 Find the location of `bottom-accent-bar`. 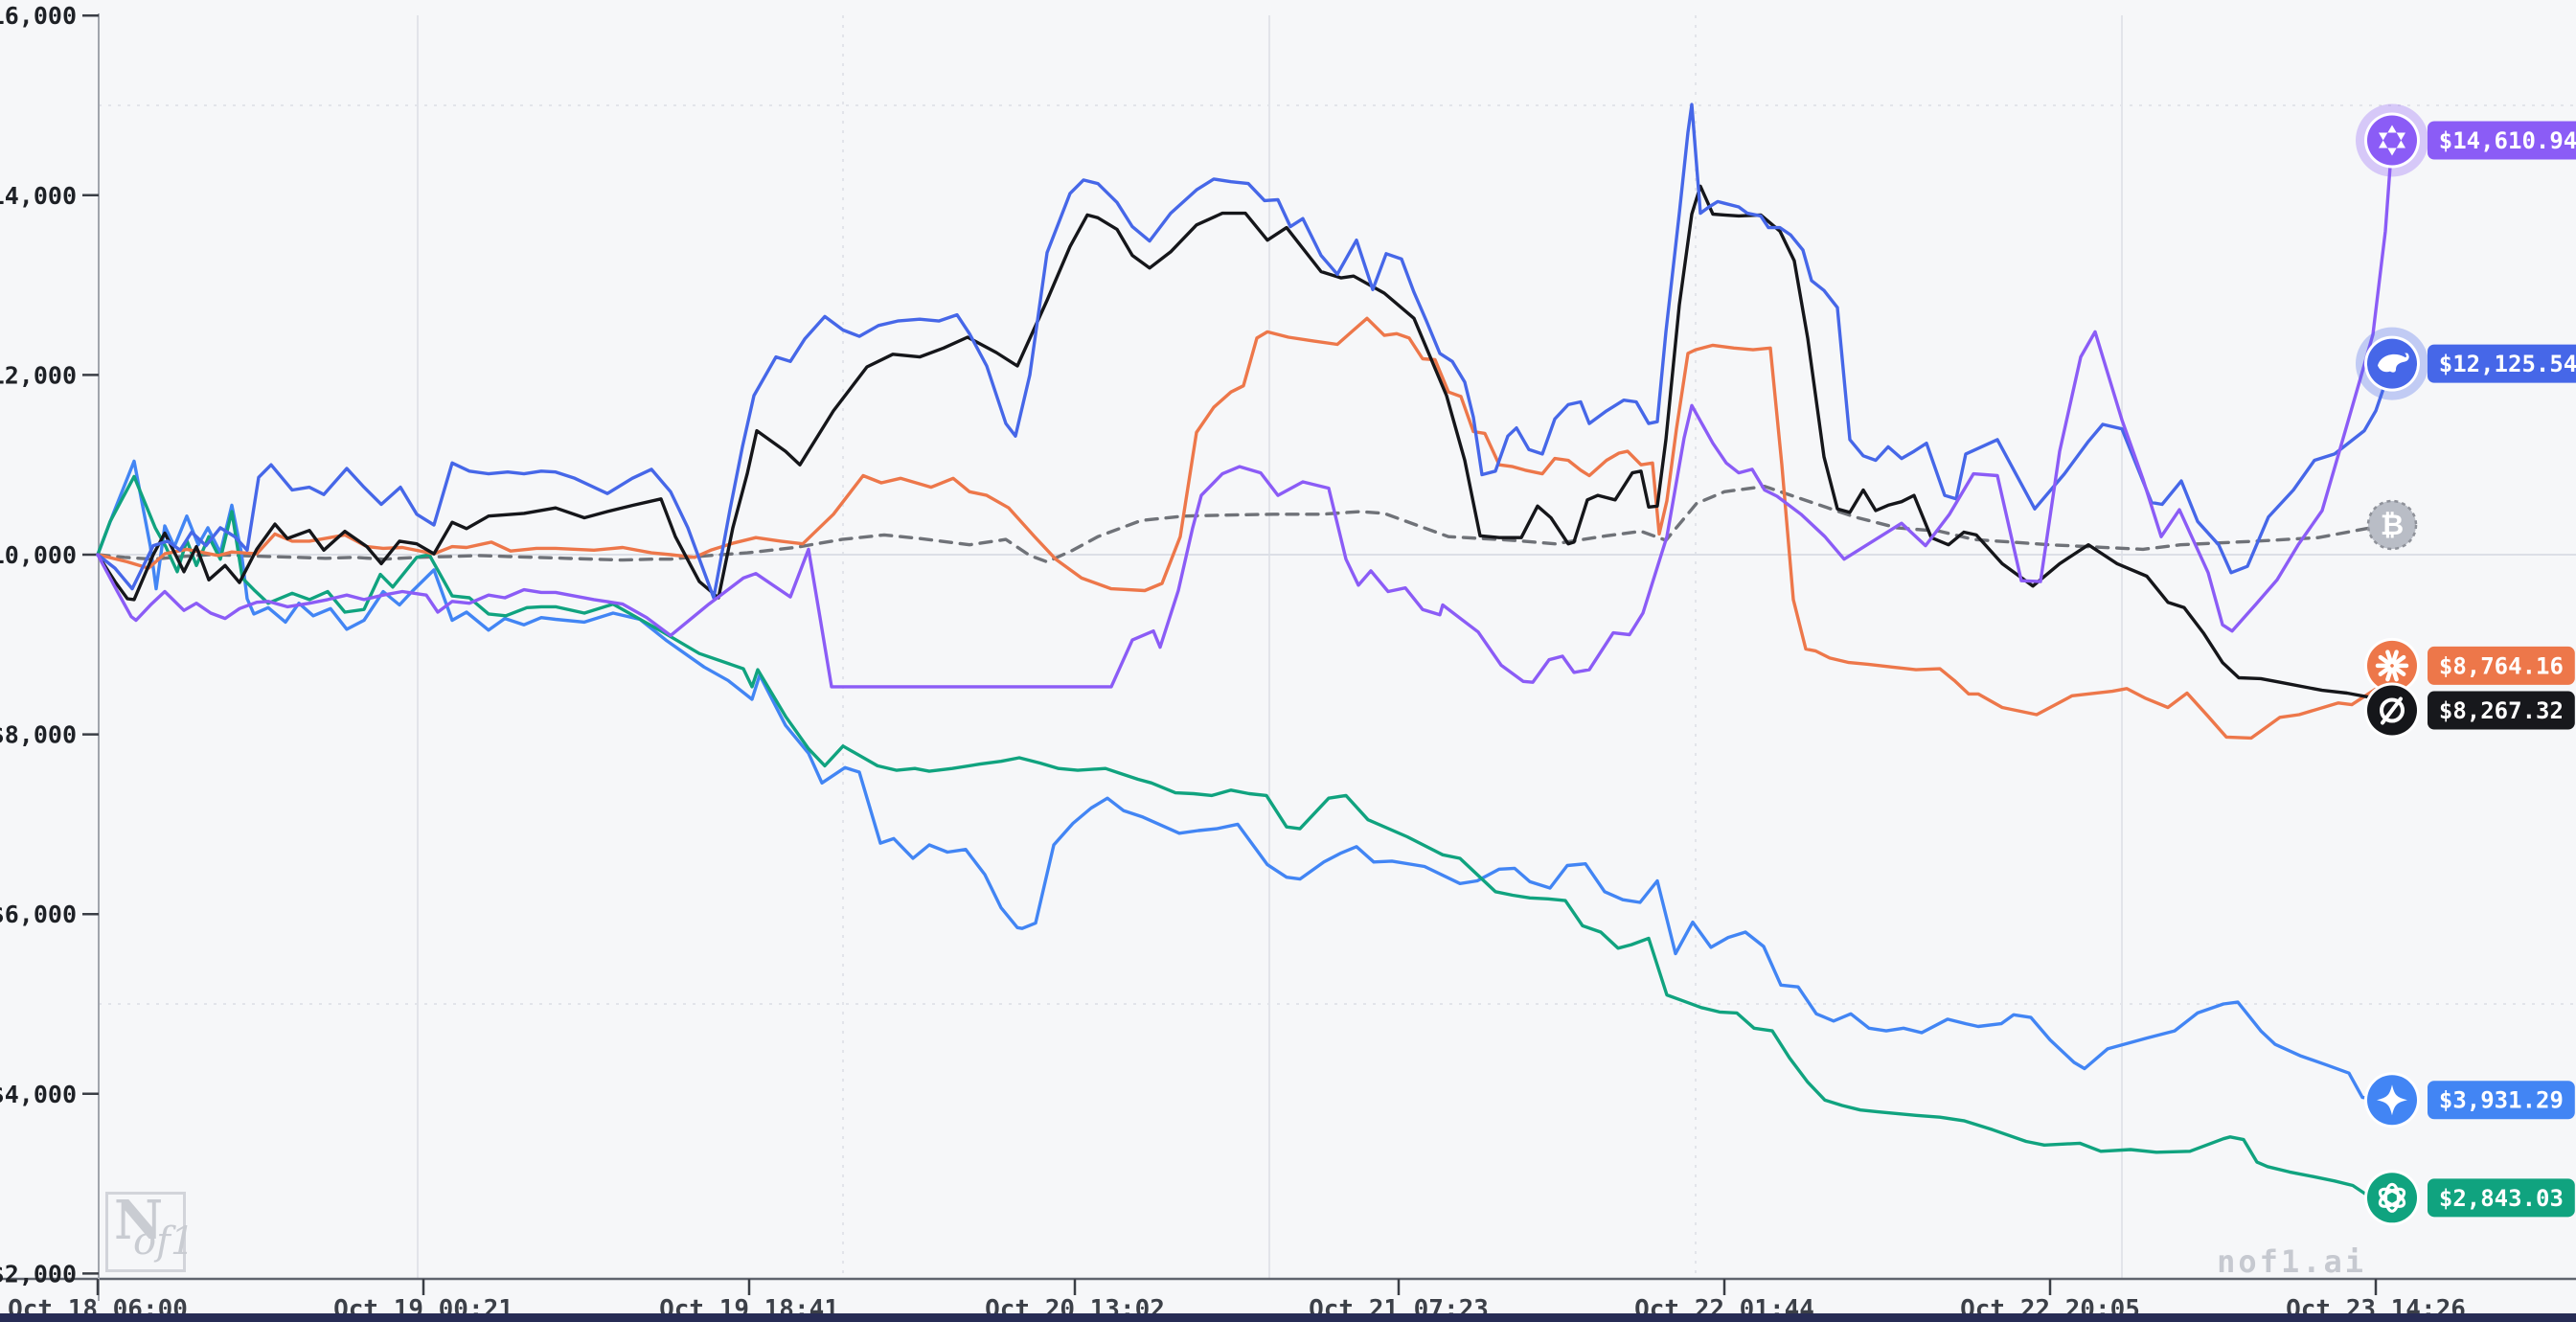

bottom-accent-bar is located at coordinates (1288, 1317).